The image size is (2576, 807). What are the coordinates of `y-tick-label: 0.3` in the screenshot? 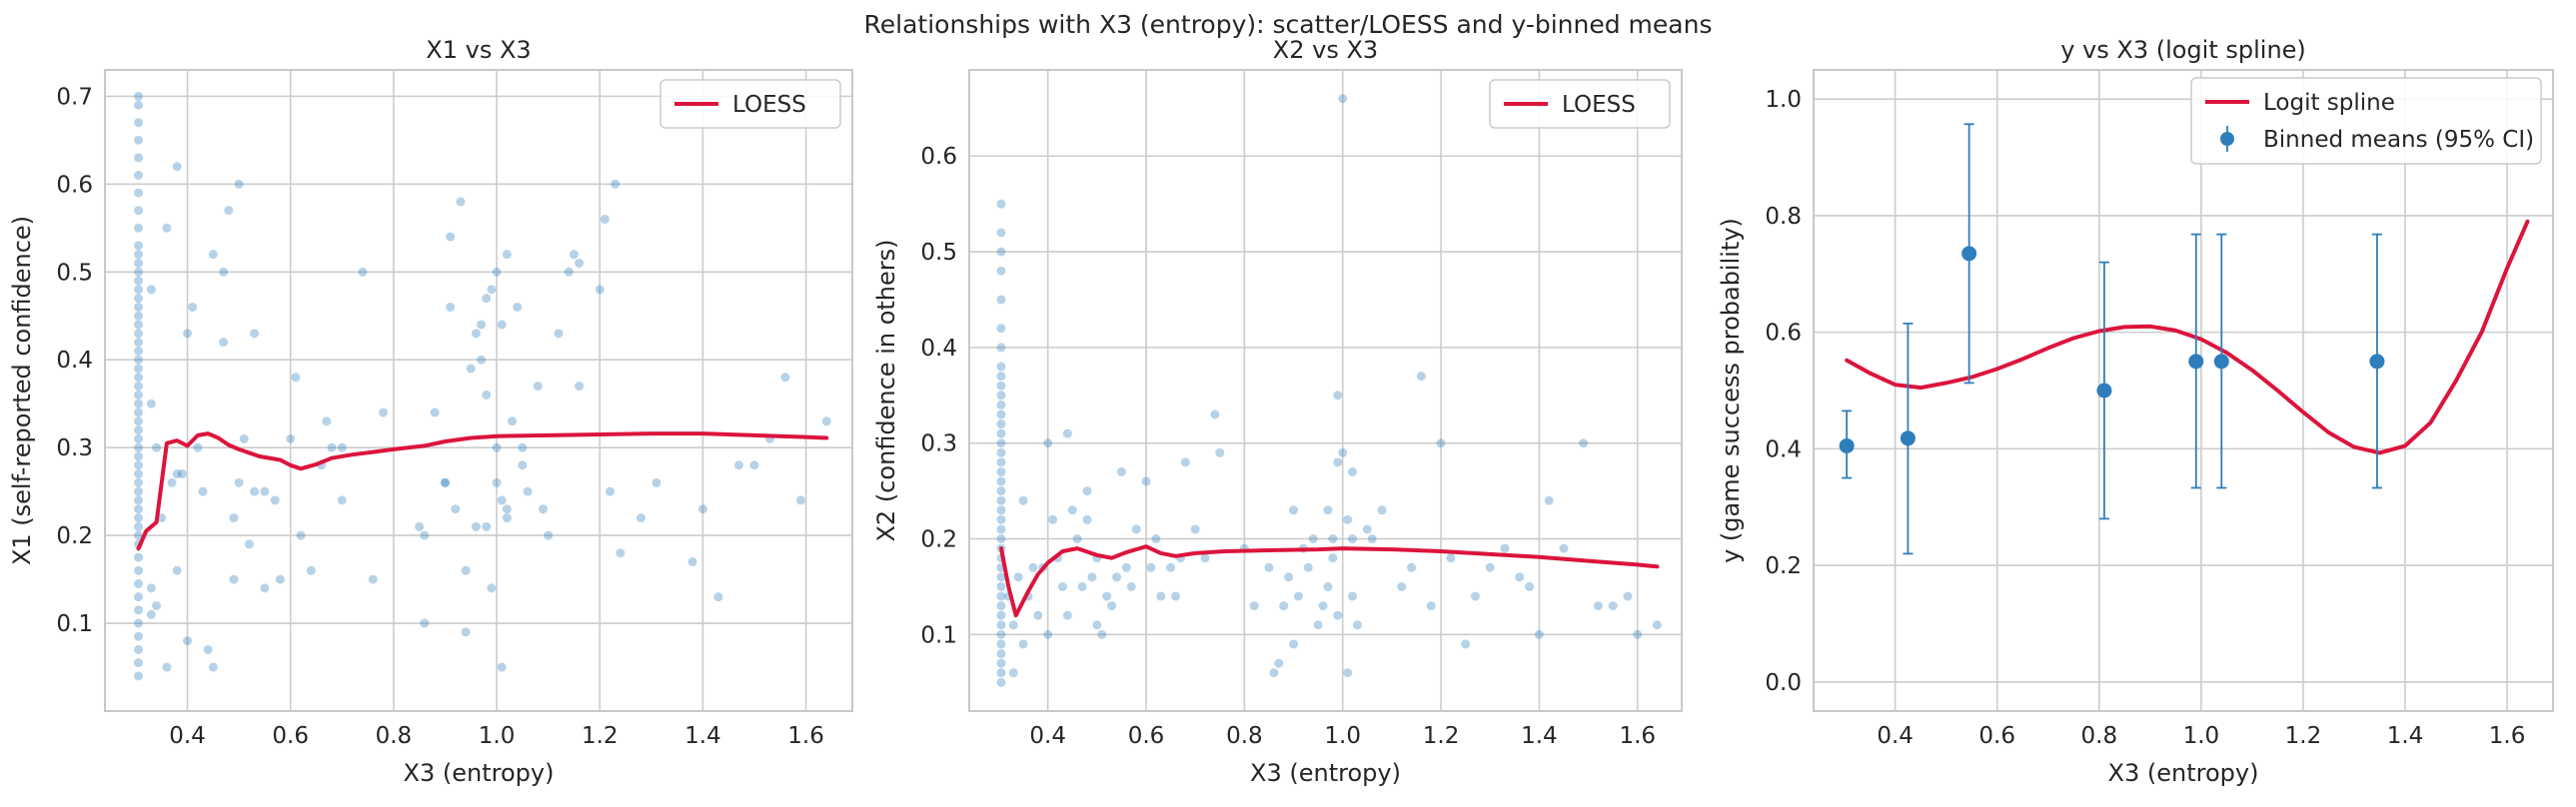 It's located at (938, 444).